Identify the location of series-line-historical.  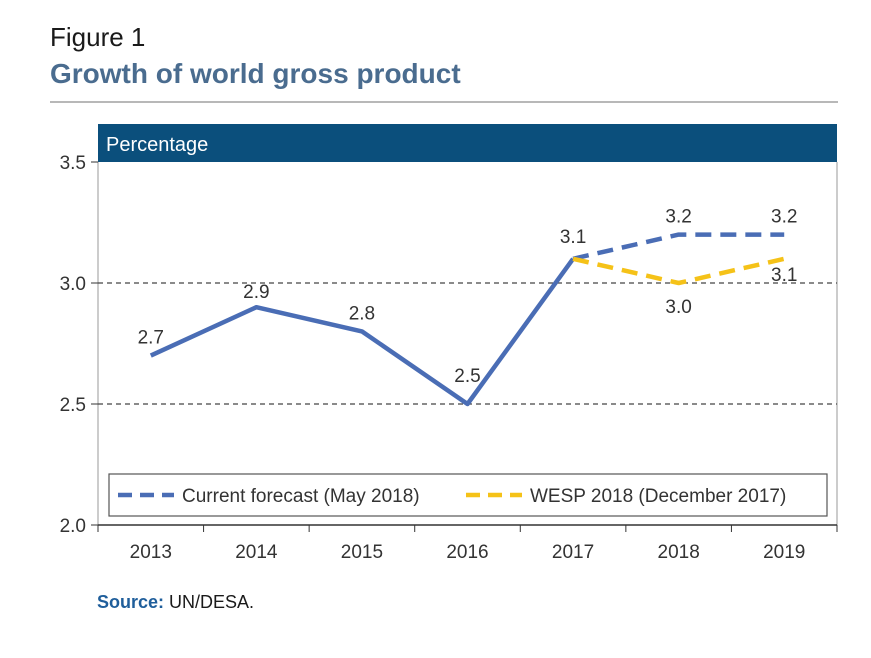
(362, 332).